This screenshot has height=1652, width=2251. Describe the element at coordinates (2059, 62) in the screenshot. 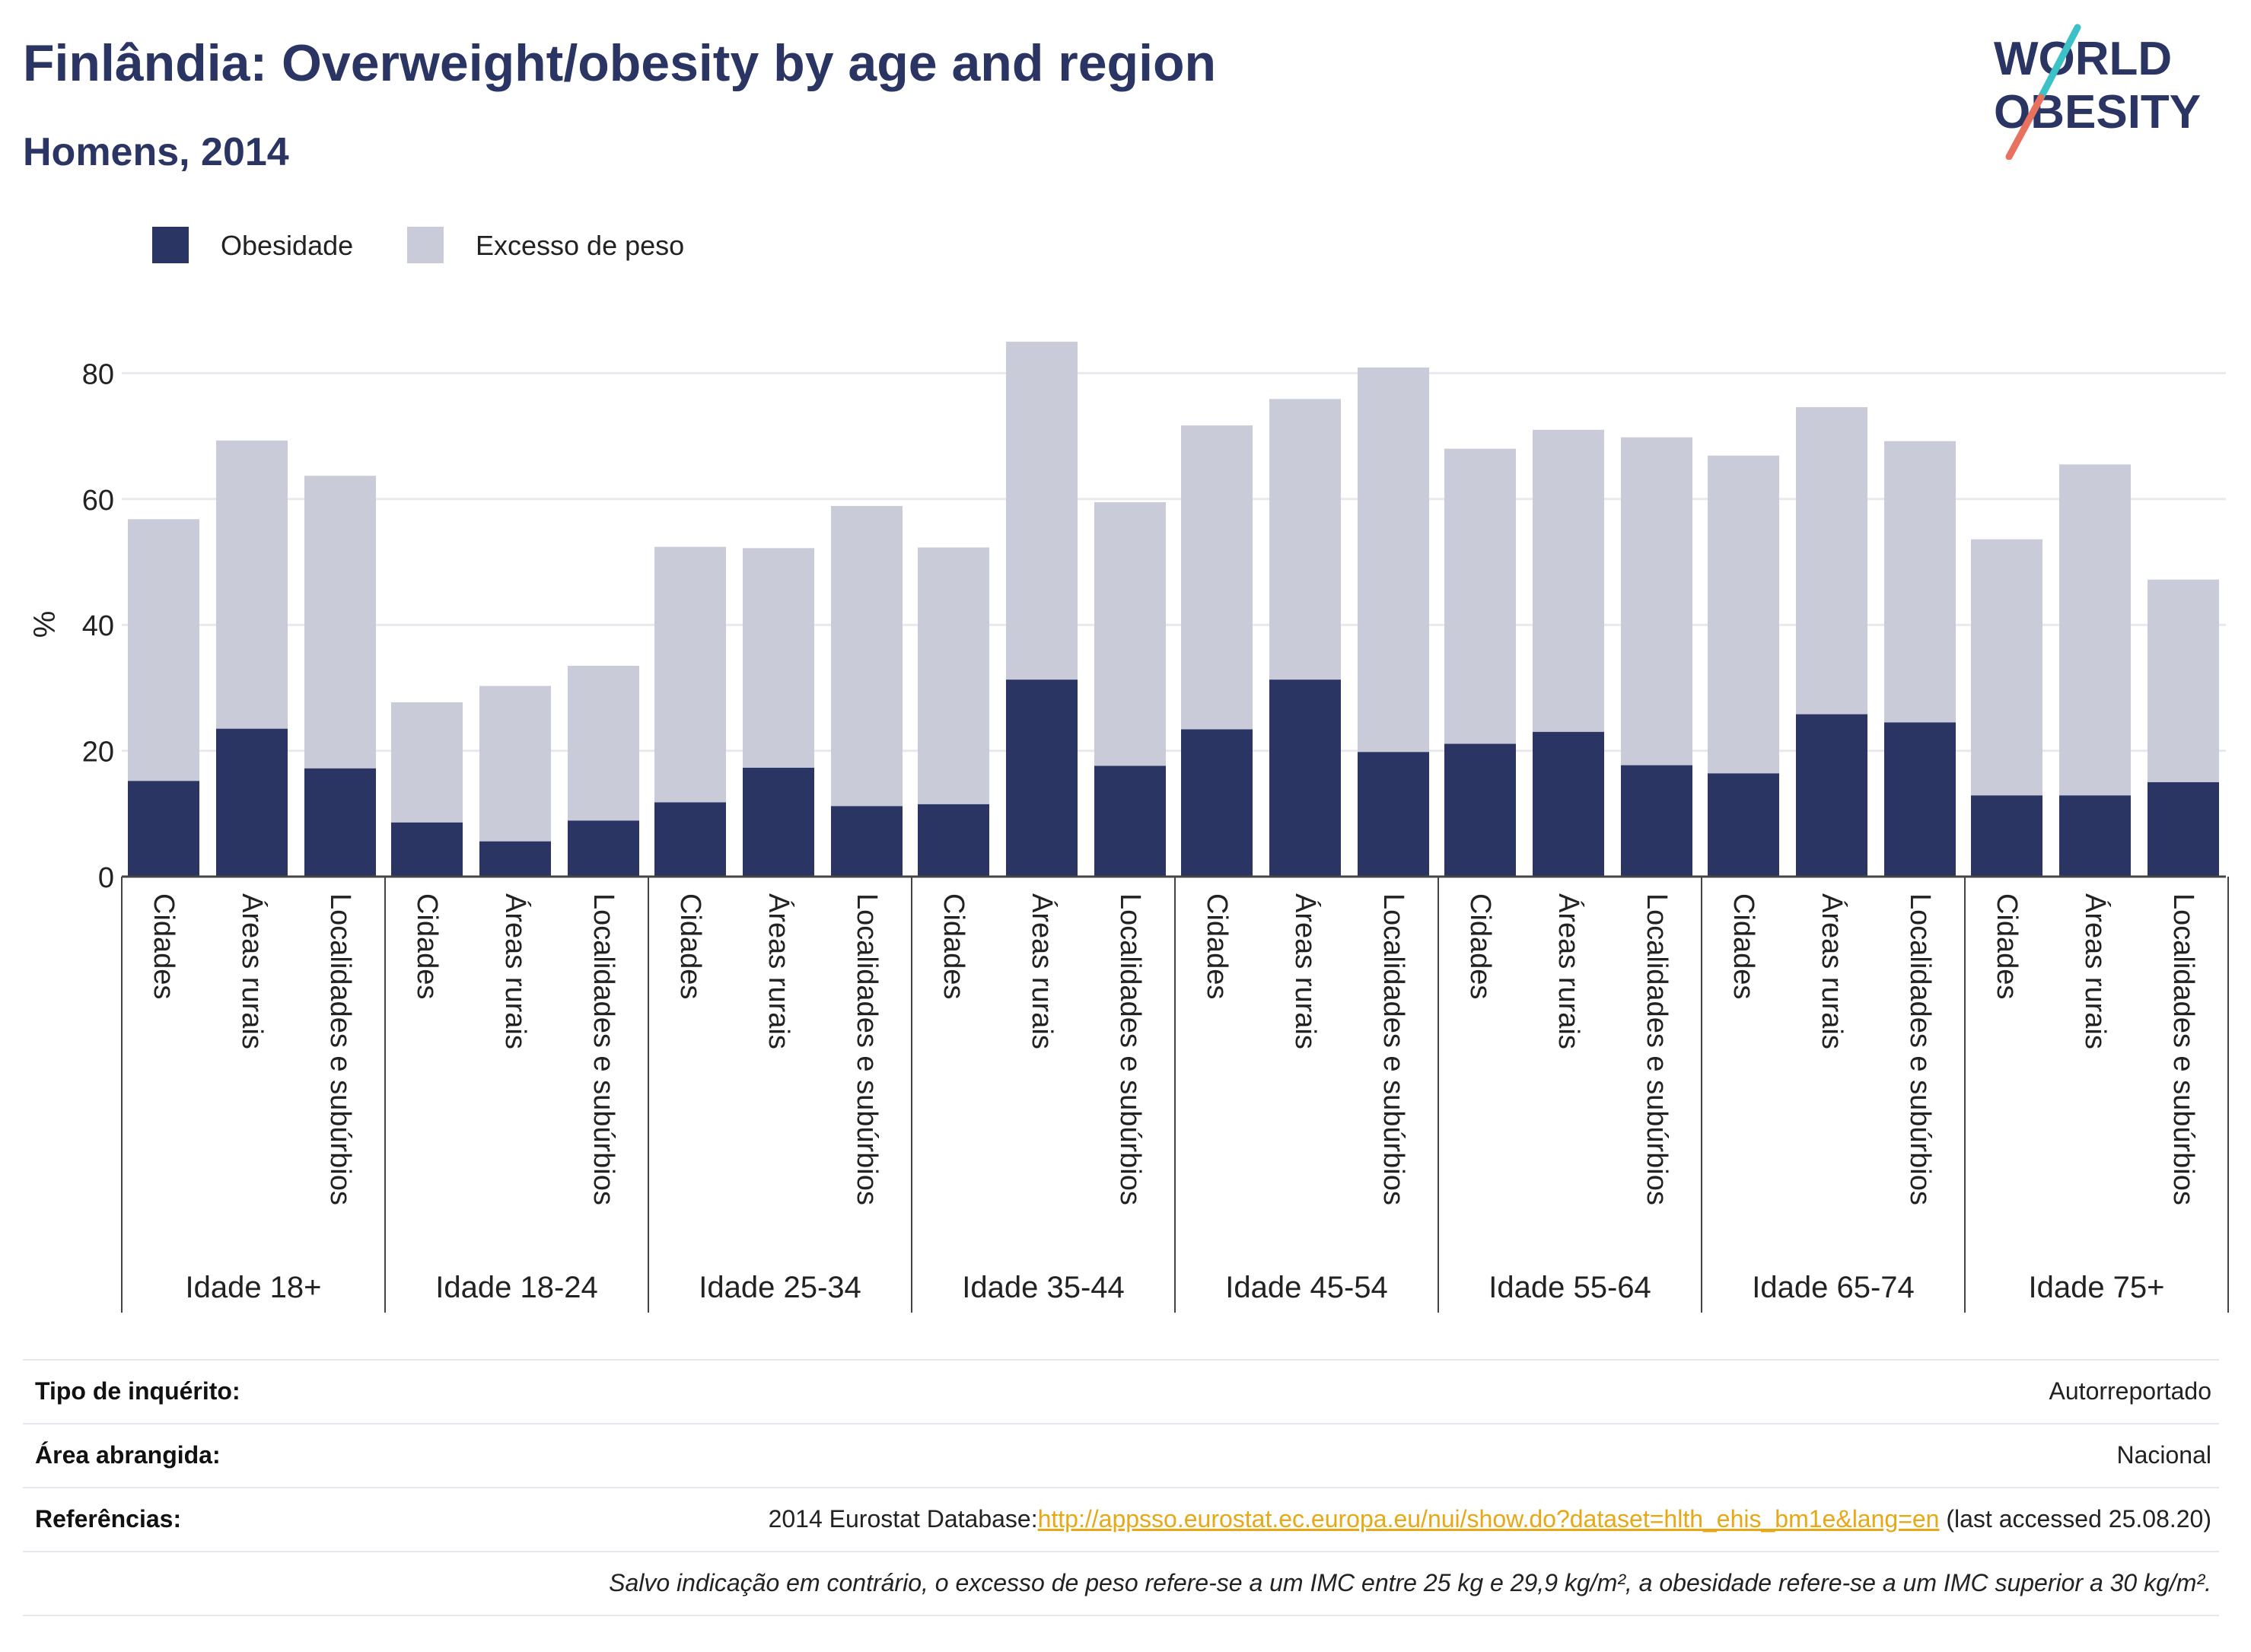

I see `logo-accent-top` at that location.